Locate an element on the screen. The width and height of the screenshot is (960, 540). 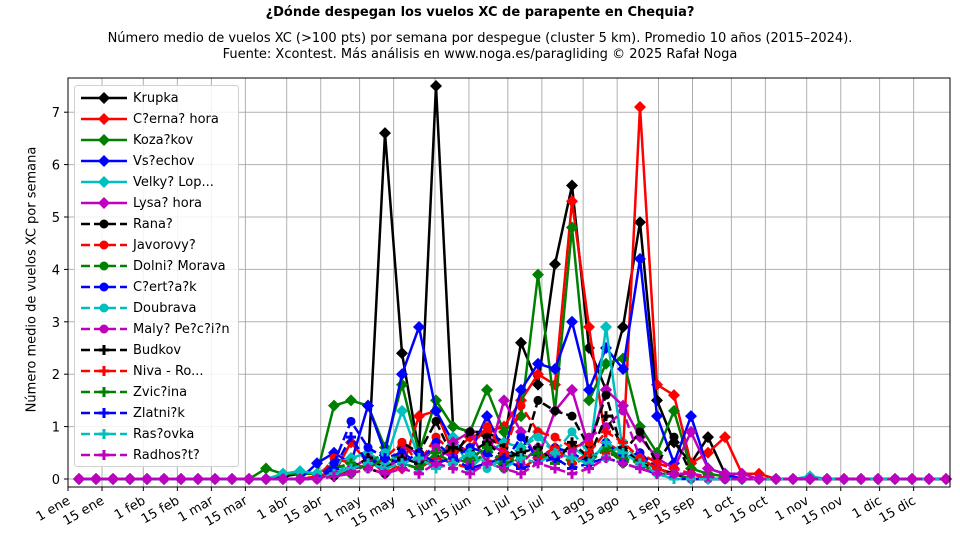
svg-text: 15 abr is located at coordinates (304, 510).